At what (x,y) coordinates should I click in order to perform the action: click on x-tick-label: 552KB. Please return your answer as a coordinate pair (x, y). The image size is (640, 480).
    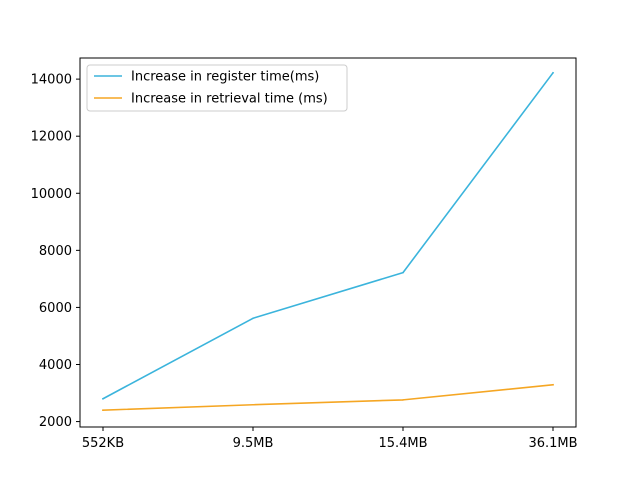
    Looking at the image, I should click on (103, 443).